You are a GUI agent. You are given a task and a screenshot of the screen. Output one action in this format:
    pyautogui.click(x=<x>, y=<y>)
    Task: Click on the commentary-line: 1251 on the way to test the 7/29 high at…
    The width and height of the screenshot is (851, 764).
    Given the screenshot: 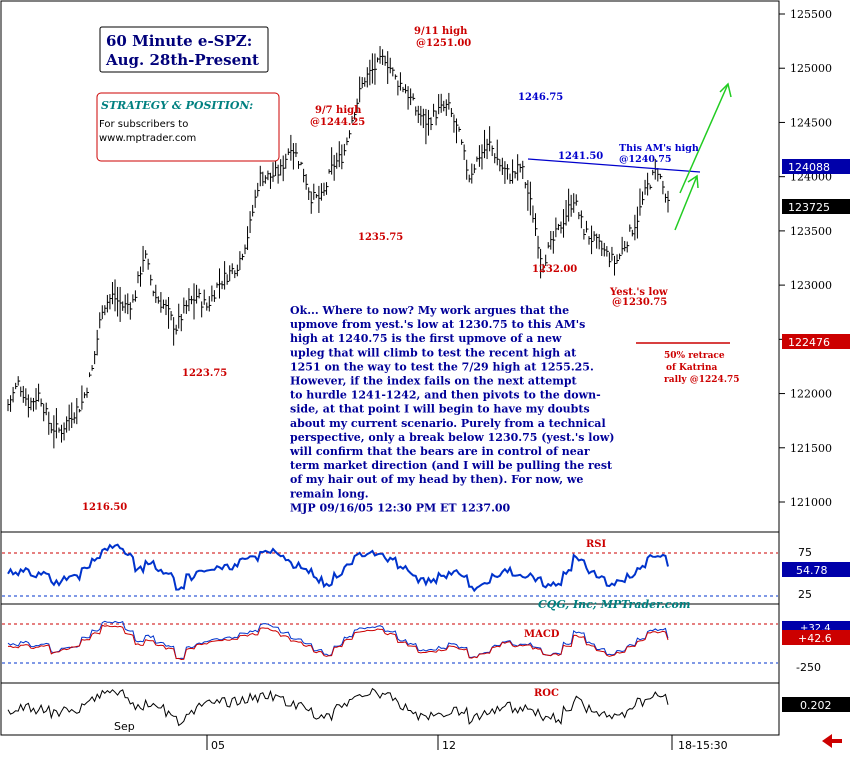 What is the action you would take?
    pyautogui.click(x=442, y=366)
    